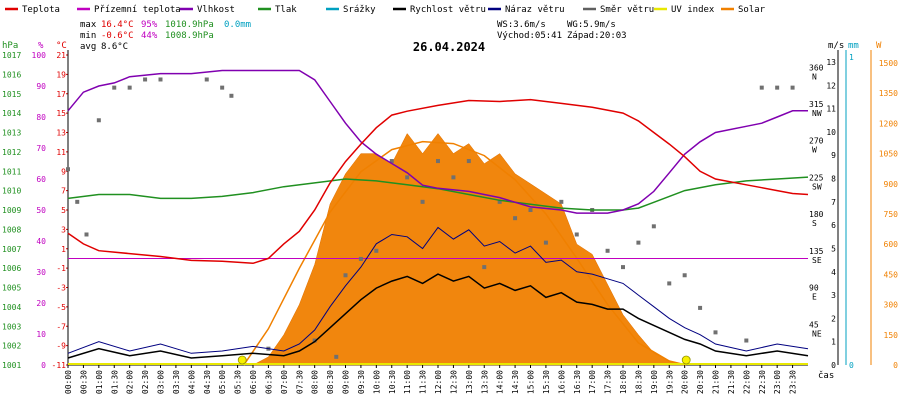  Describe the element at coordinates (114, 382) in the screenshot. I see `x-tick-label: 01:30` at that location.